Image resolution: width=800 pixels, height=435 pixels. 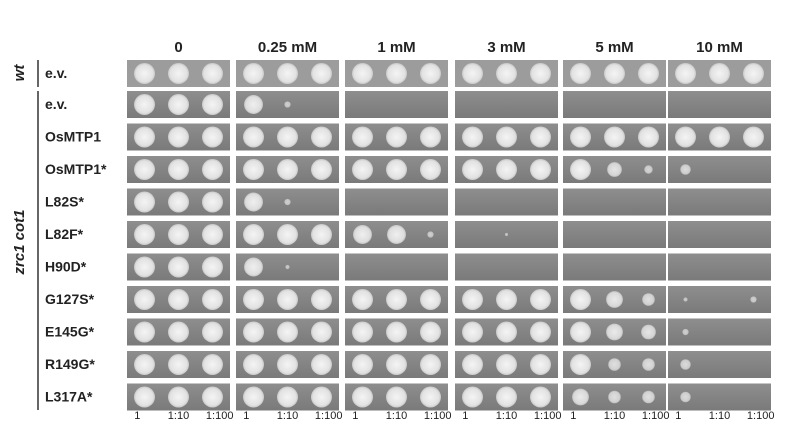 I want to click on concentration-header: 3 mM, so click(x=506, y=47).